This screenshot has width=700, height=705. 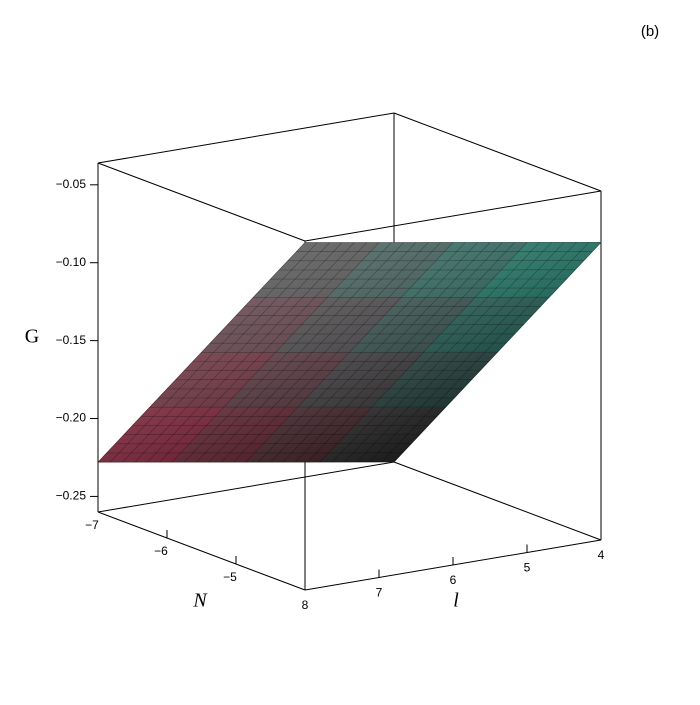 What do you see at coordinates (379, 593) in the screenshot?
I see `y-tick-label: 7` at bounding box center [379, 593].